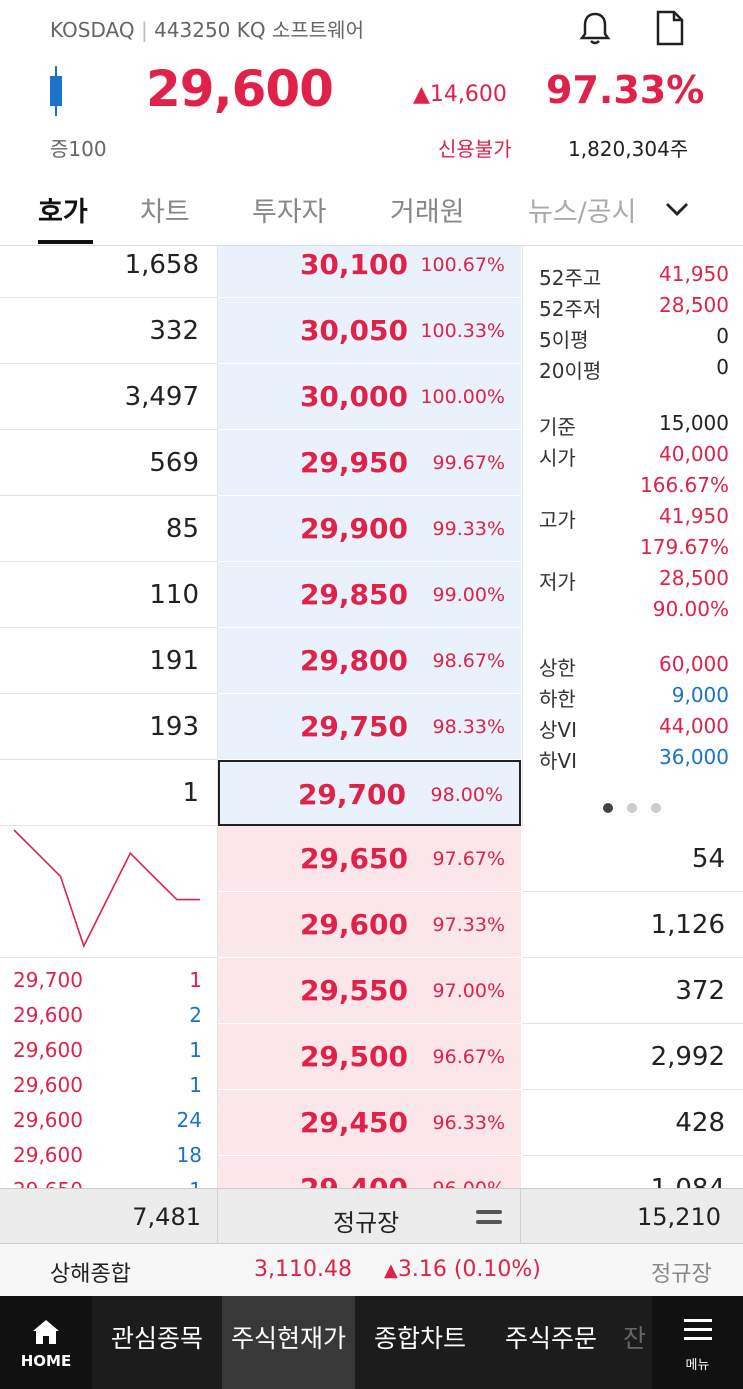  What do you see at coordinates (353, 1056) in the screenshot?
I see `bid-price: 29,500` at bounding box center [353, 1056].